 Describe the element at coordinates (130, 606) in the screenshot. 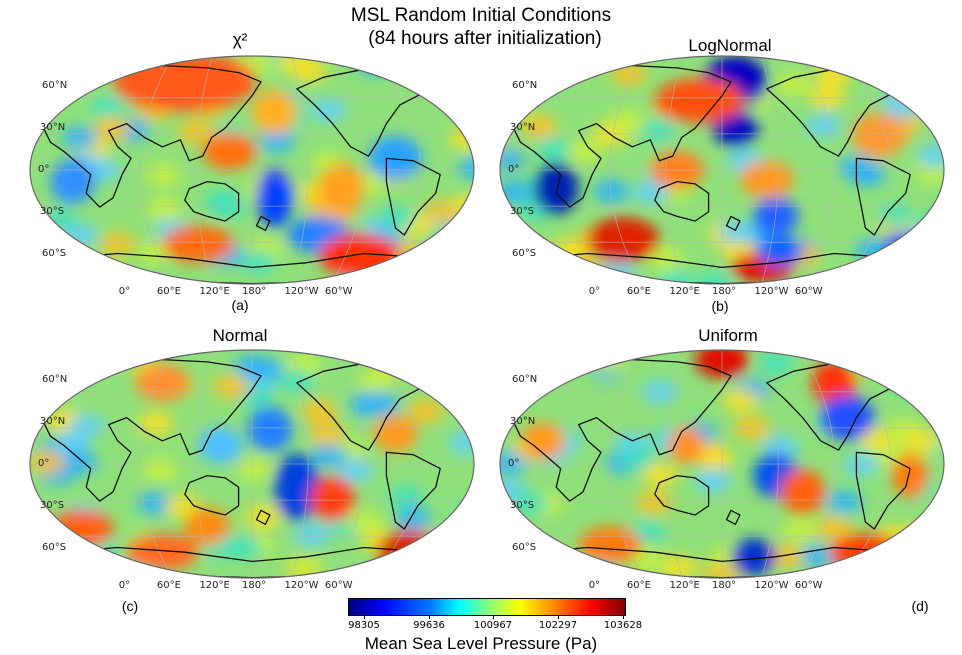

I see `panel-c-label: (c)` at that location.